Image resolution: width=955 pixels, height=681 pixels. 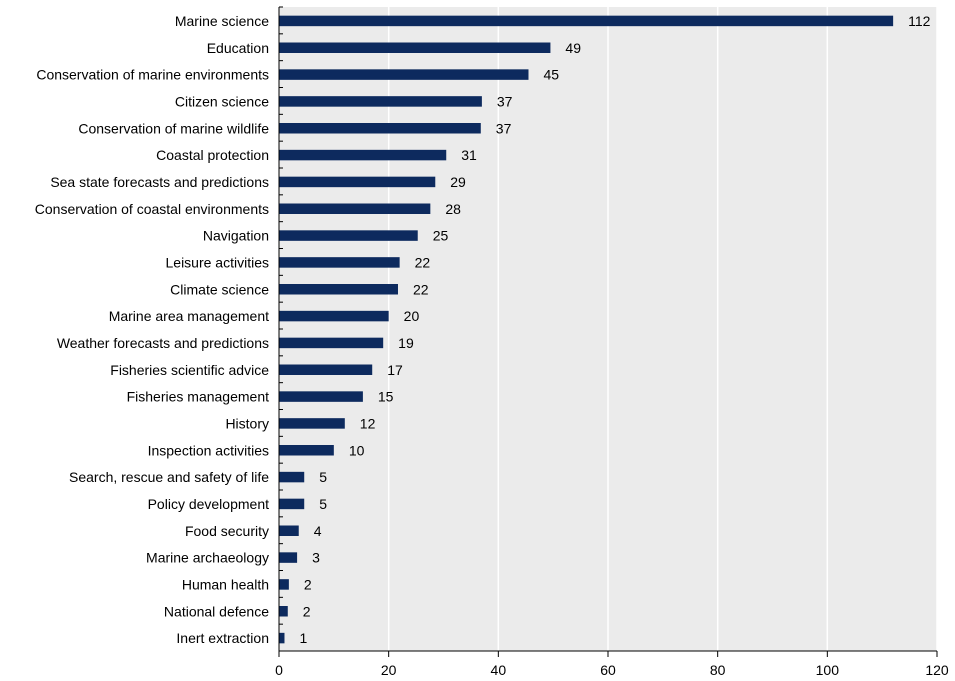 I want to click on value-label: 49, so click(x=573, y=48).